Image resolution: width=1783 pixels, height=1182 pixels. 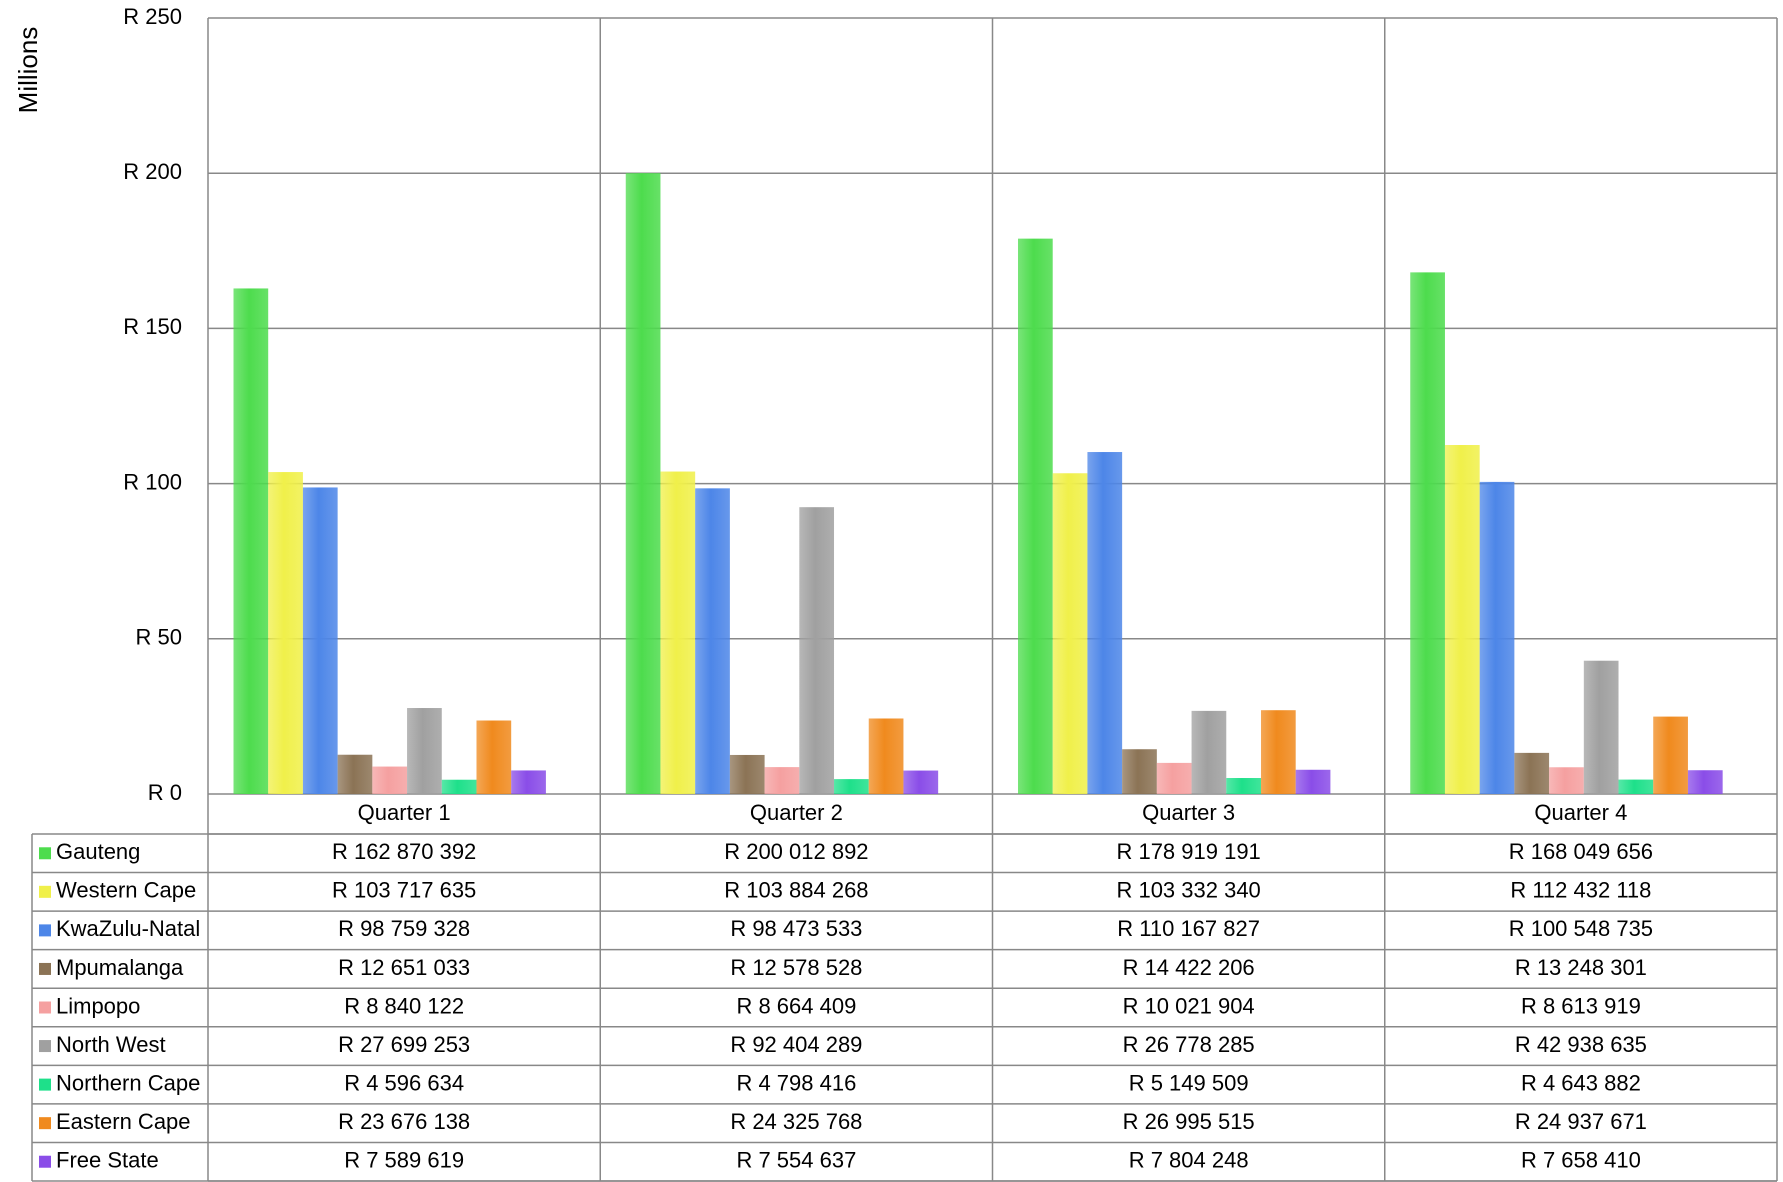 I want to click on y-tick-label: R 150, so click(x=152, y=326).